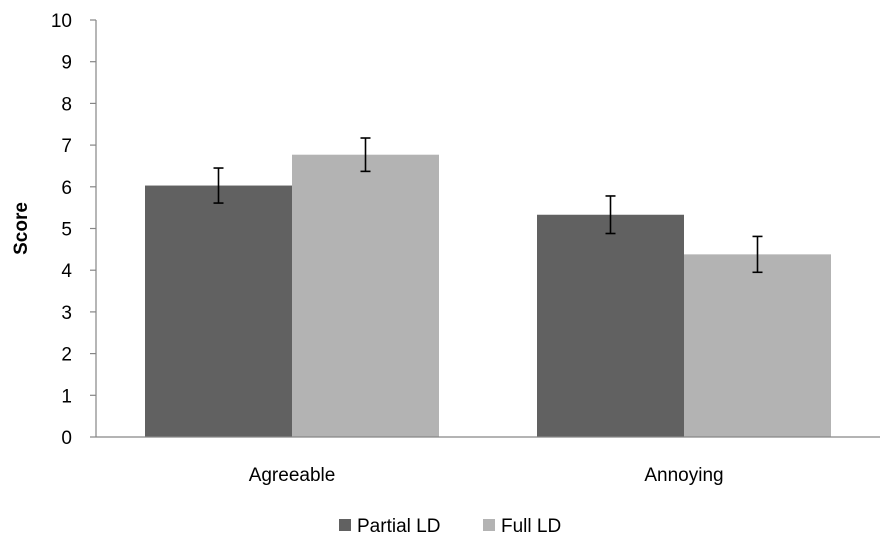 This screenshot has width=893, height=550. I want to click on y-tick-label: 5, so click(66, 230).